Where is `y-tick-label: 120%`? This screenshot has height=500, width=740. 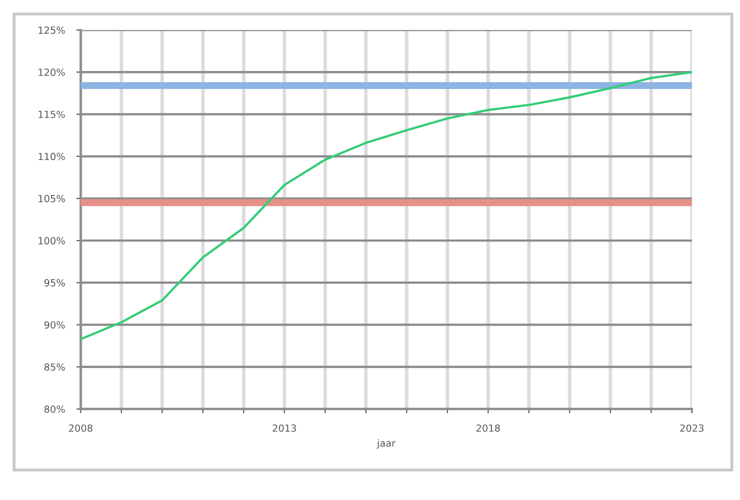
y-tick-label: 120% is located at coordinates (51, 72).